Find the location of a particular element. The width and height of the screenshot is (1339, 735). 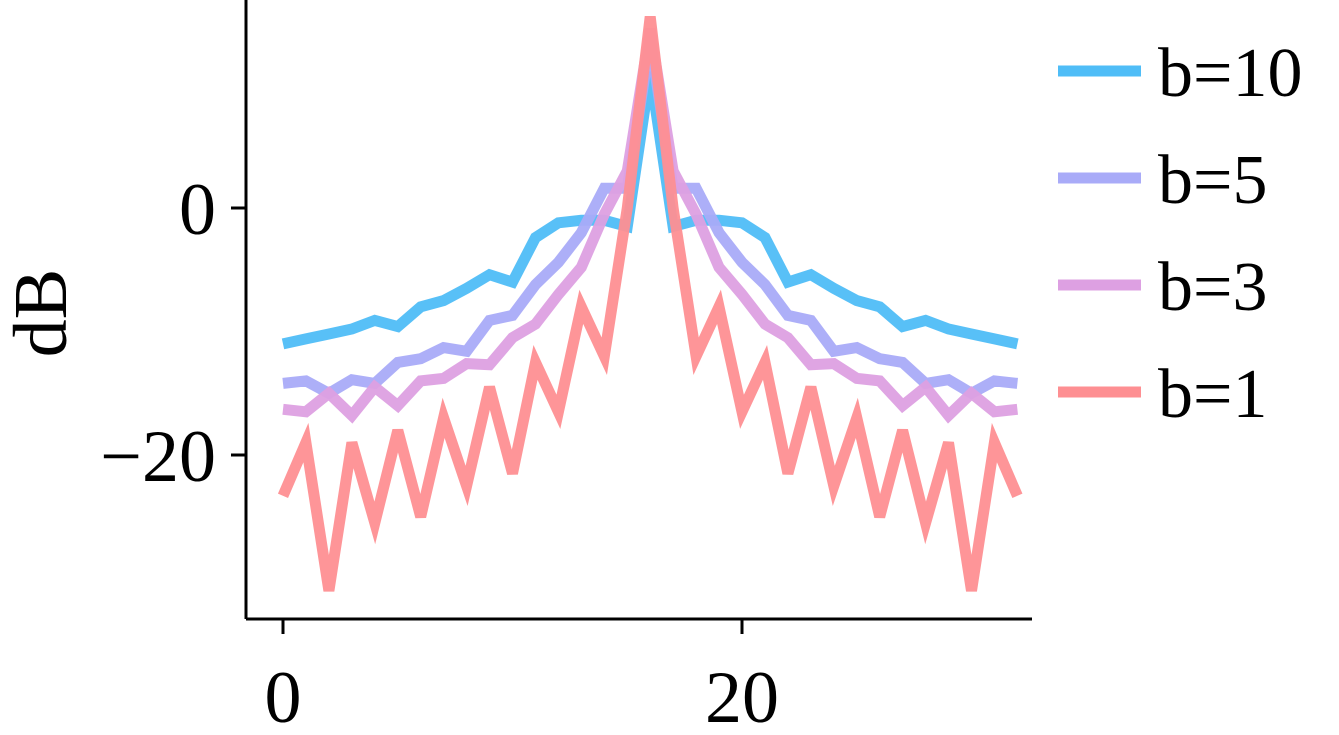

y-axis-title: dB is located at coordinates (41, 313).